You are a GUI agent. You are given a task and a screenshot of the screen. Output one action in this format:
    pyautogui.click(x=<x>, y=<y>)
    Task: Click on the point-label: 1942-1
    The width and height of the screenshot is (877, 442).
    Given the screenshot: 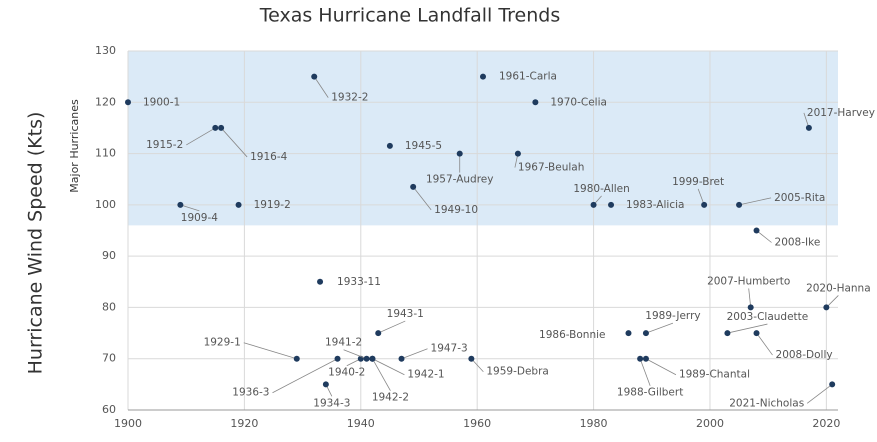 What is the action you would take?
    pyautogui.click(x=425, y=375)
    